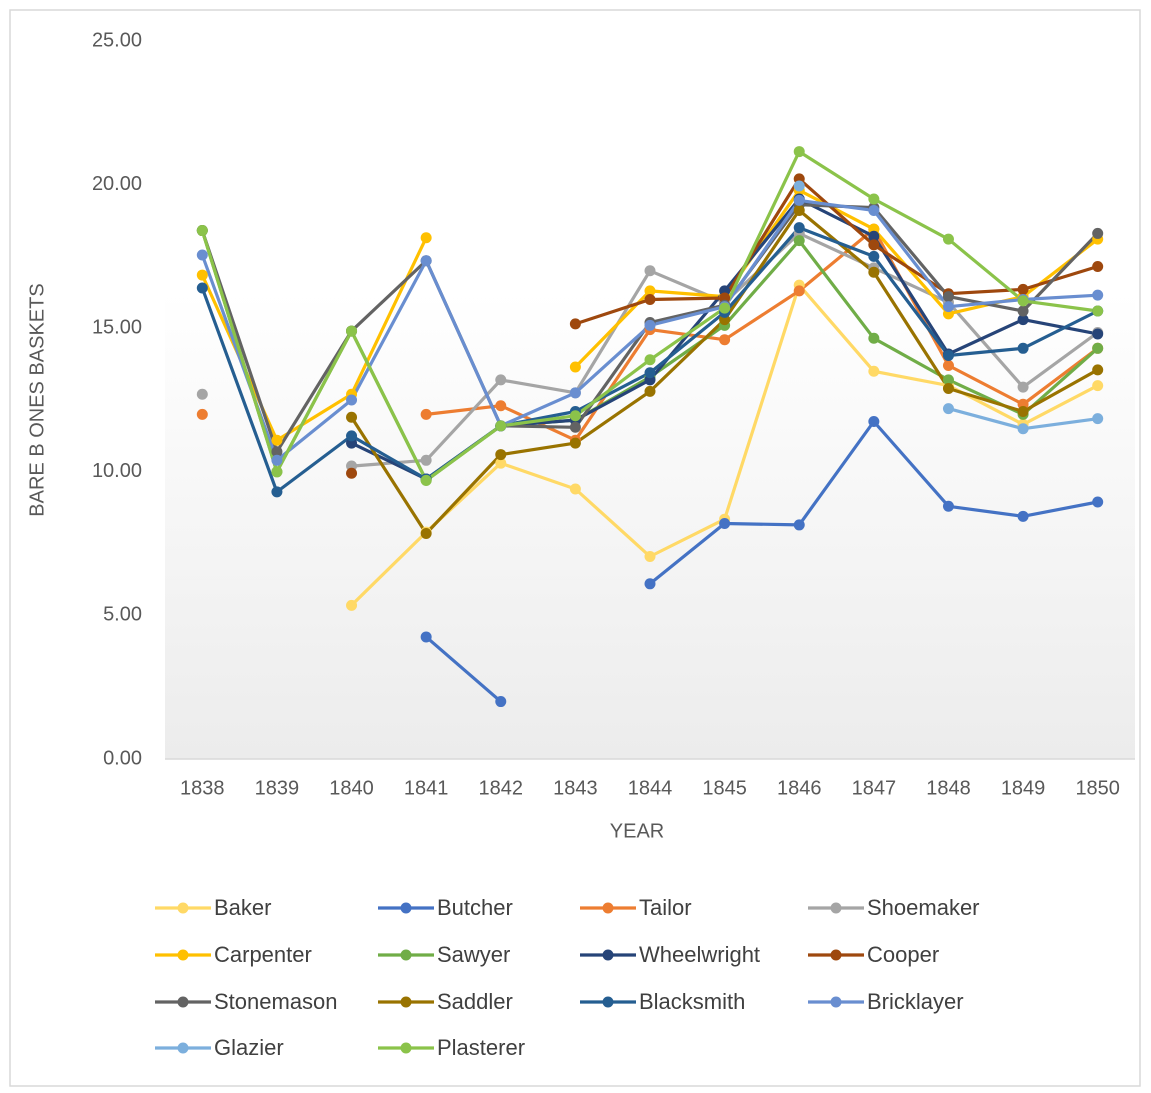 This screenshot has width=1151, height=1093. I want to click on legend-label: Cooper, so click(903, 954).